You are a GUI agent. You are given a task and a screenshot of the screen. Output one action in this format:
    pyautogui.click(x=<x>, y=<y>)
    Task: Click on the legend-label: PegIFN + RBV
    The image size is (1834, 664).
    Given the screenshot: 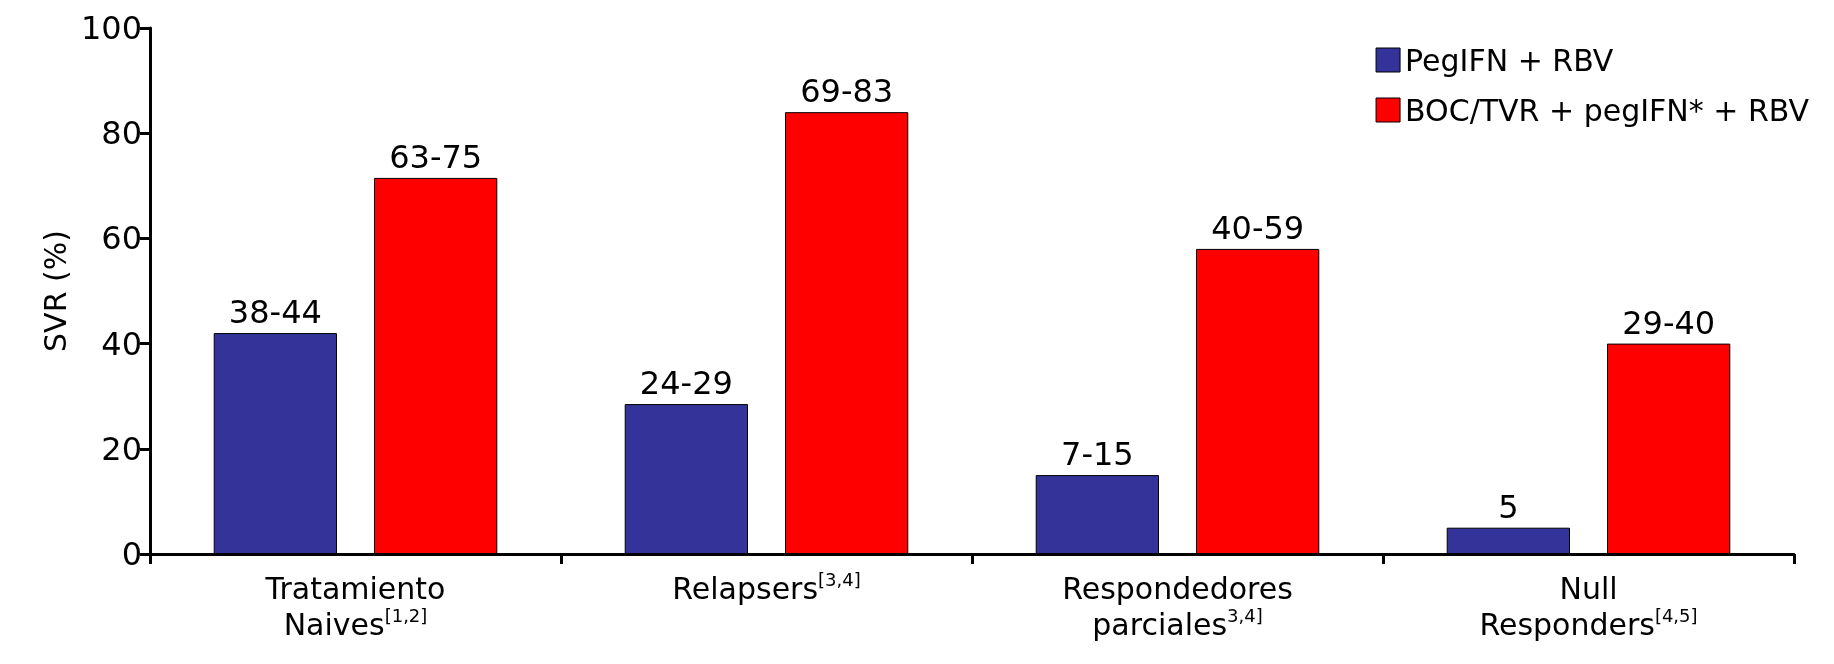 What is the action you would take?
    pyautogui.click(x=1509, y=60)
    